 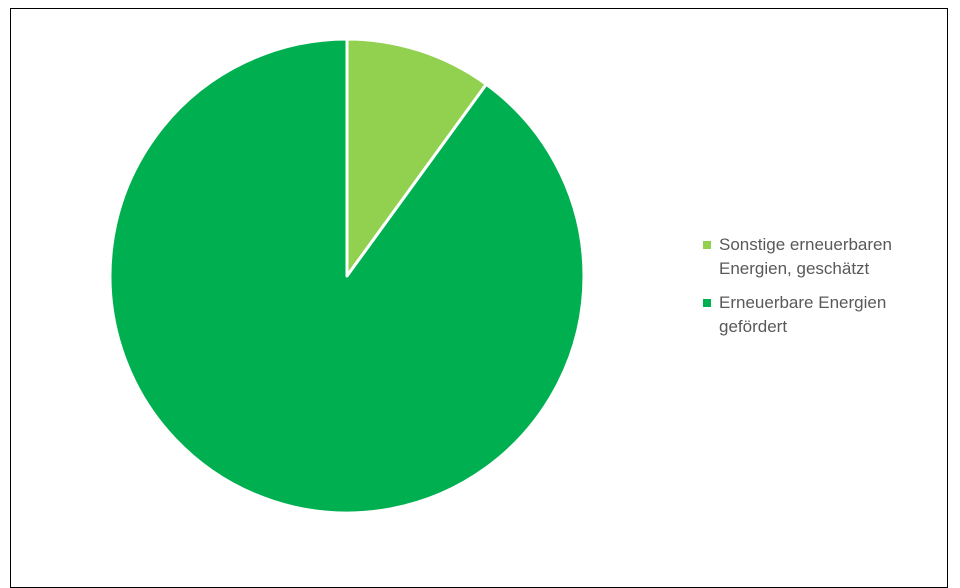 I want to click on legend-item-gefoerdert: Erneuerbare Energien gefördert, so click(x=828, y=315).